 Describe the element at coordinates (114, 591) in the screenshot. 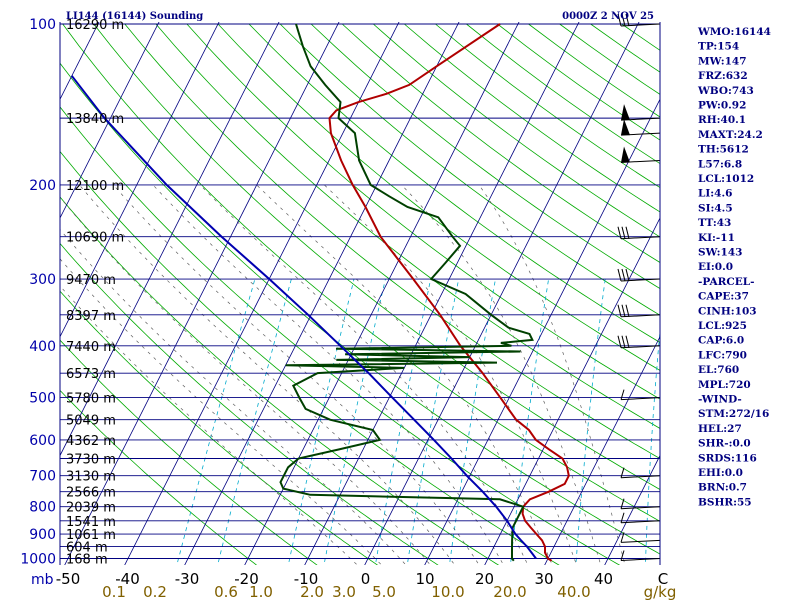

I see `mixing-ratio-tick-label: 0.1` at that location.